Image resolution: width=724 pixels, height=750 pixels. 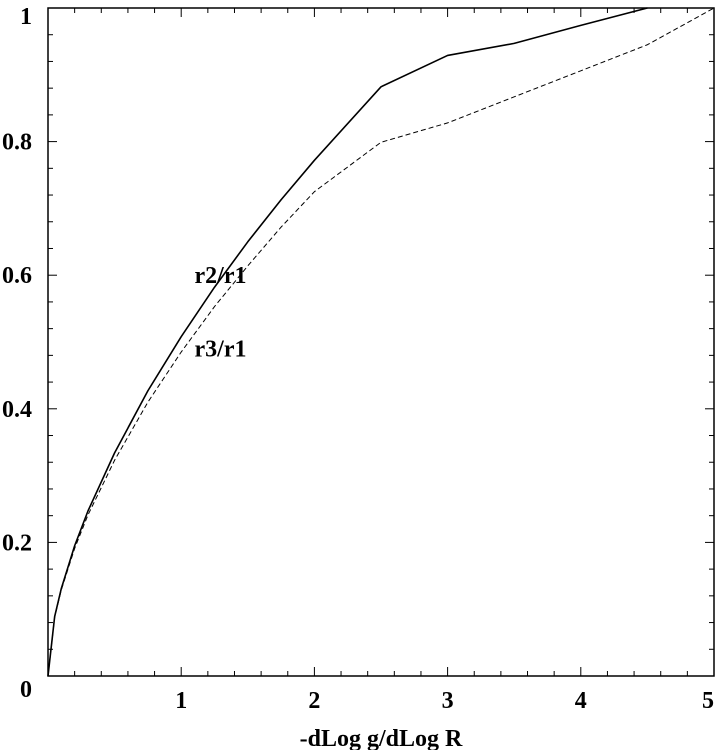 I want to click on x-tick-label: 2, so click(x=314, y=701).